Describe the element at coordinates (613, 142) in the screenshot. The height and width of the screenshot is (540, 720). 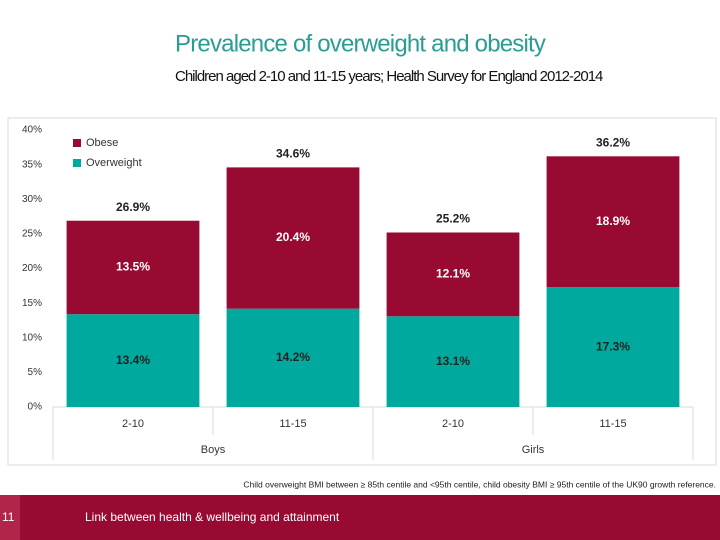
I see `total-label: 36.2%` at that location.